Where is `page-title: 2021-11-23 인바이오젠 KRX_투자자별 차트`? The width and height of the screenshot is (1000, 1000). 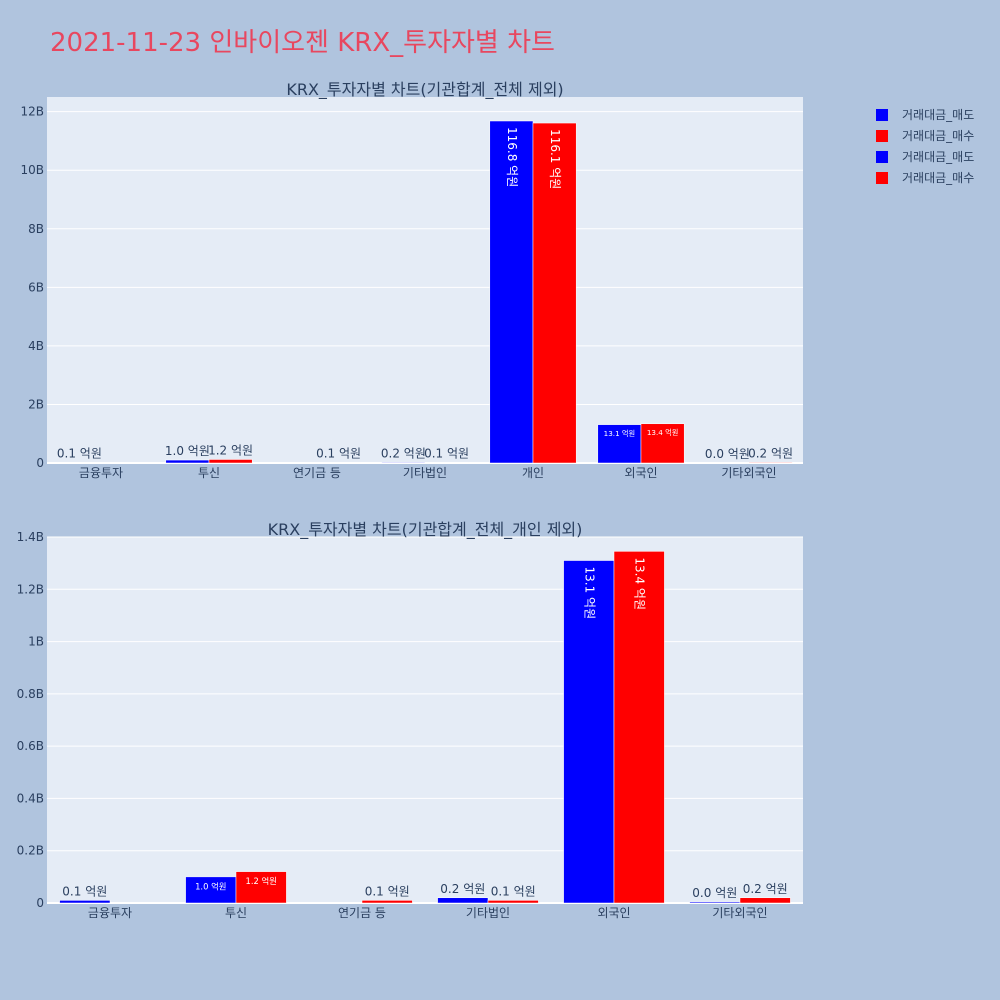
page-title: 2021-11-23 인바이오젠 KRX_투자자별 차트 is located at coordinates (302, 43).